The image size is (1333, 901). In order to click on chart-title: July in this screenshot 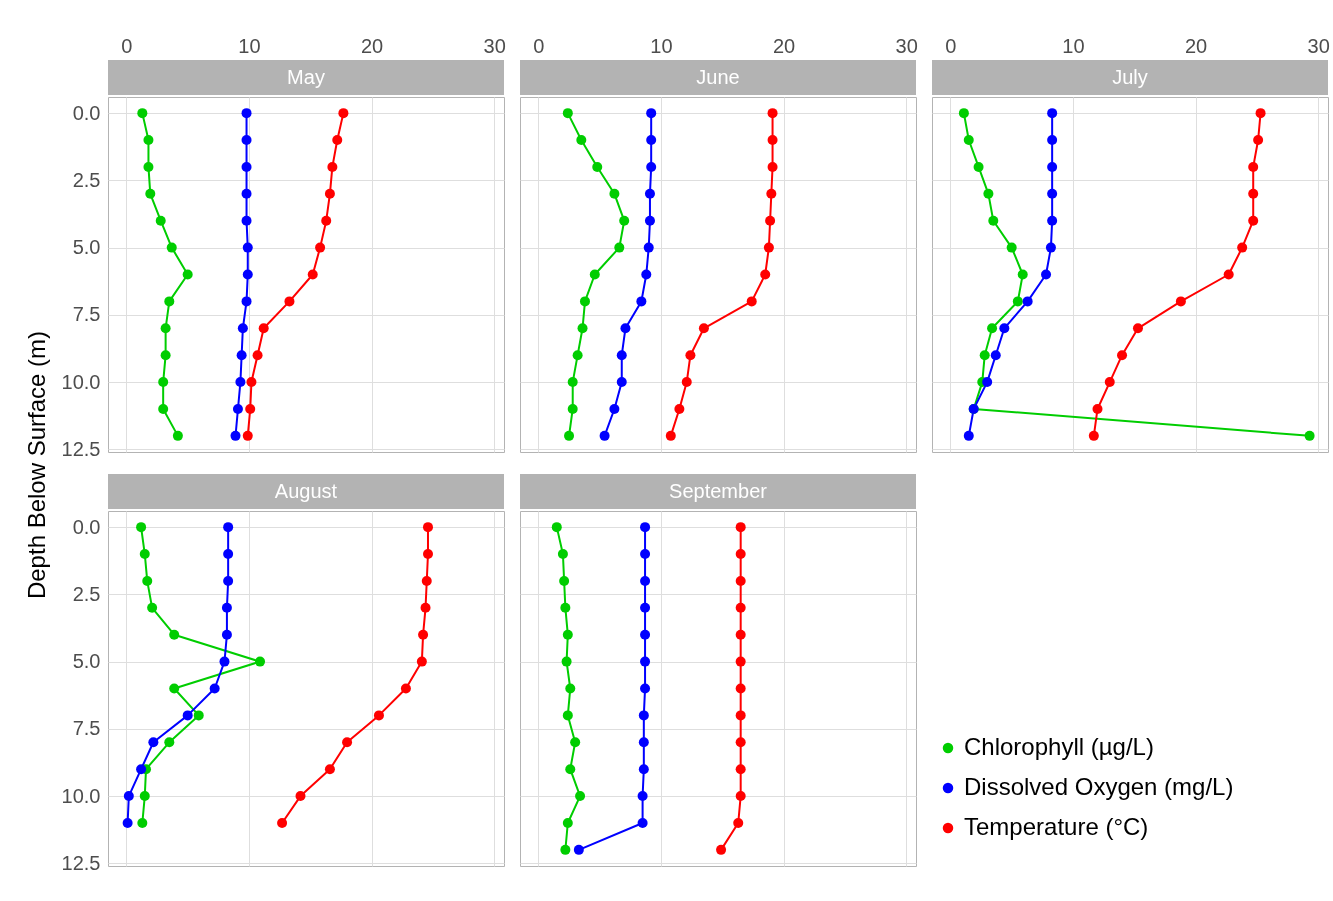, I will do `click(1130, 77)`.